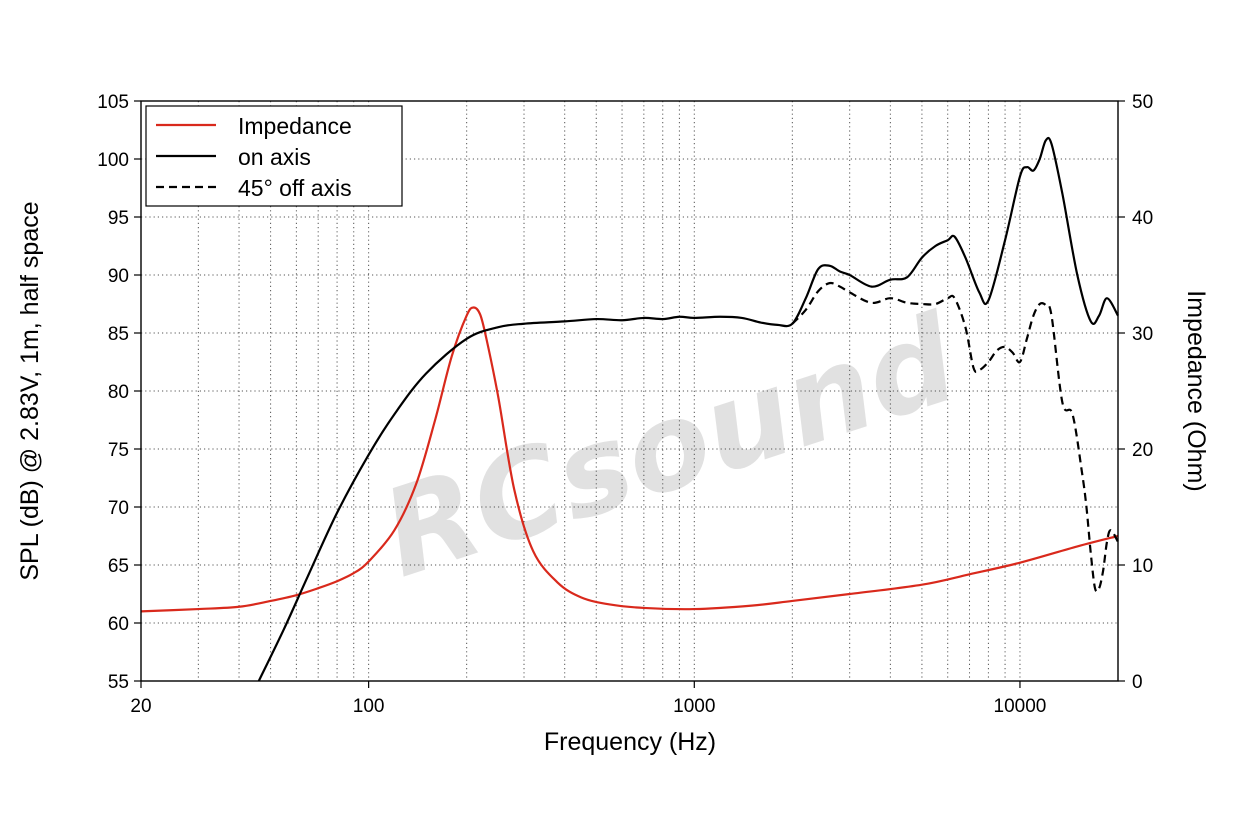 The height and width of the screenshot is (840, 1260). Describe the element at coordinates (30, 390) in the screenshot. I see `y-axis-title: SPL (dB) @ 2.83V, 1m, half space` at that location.